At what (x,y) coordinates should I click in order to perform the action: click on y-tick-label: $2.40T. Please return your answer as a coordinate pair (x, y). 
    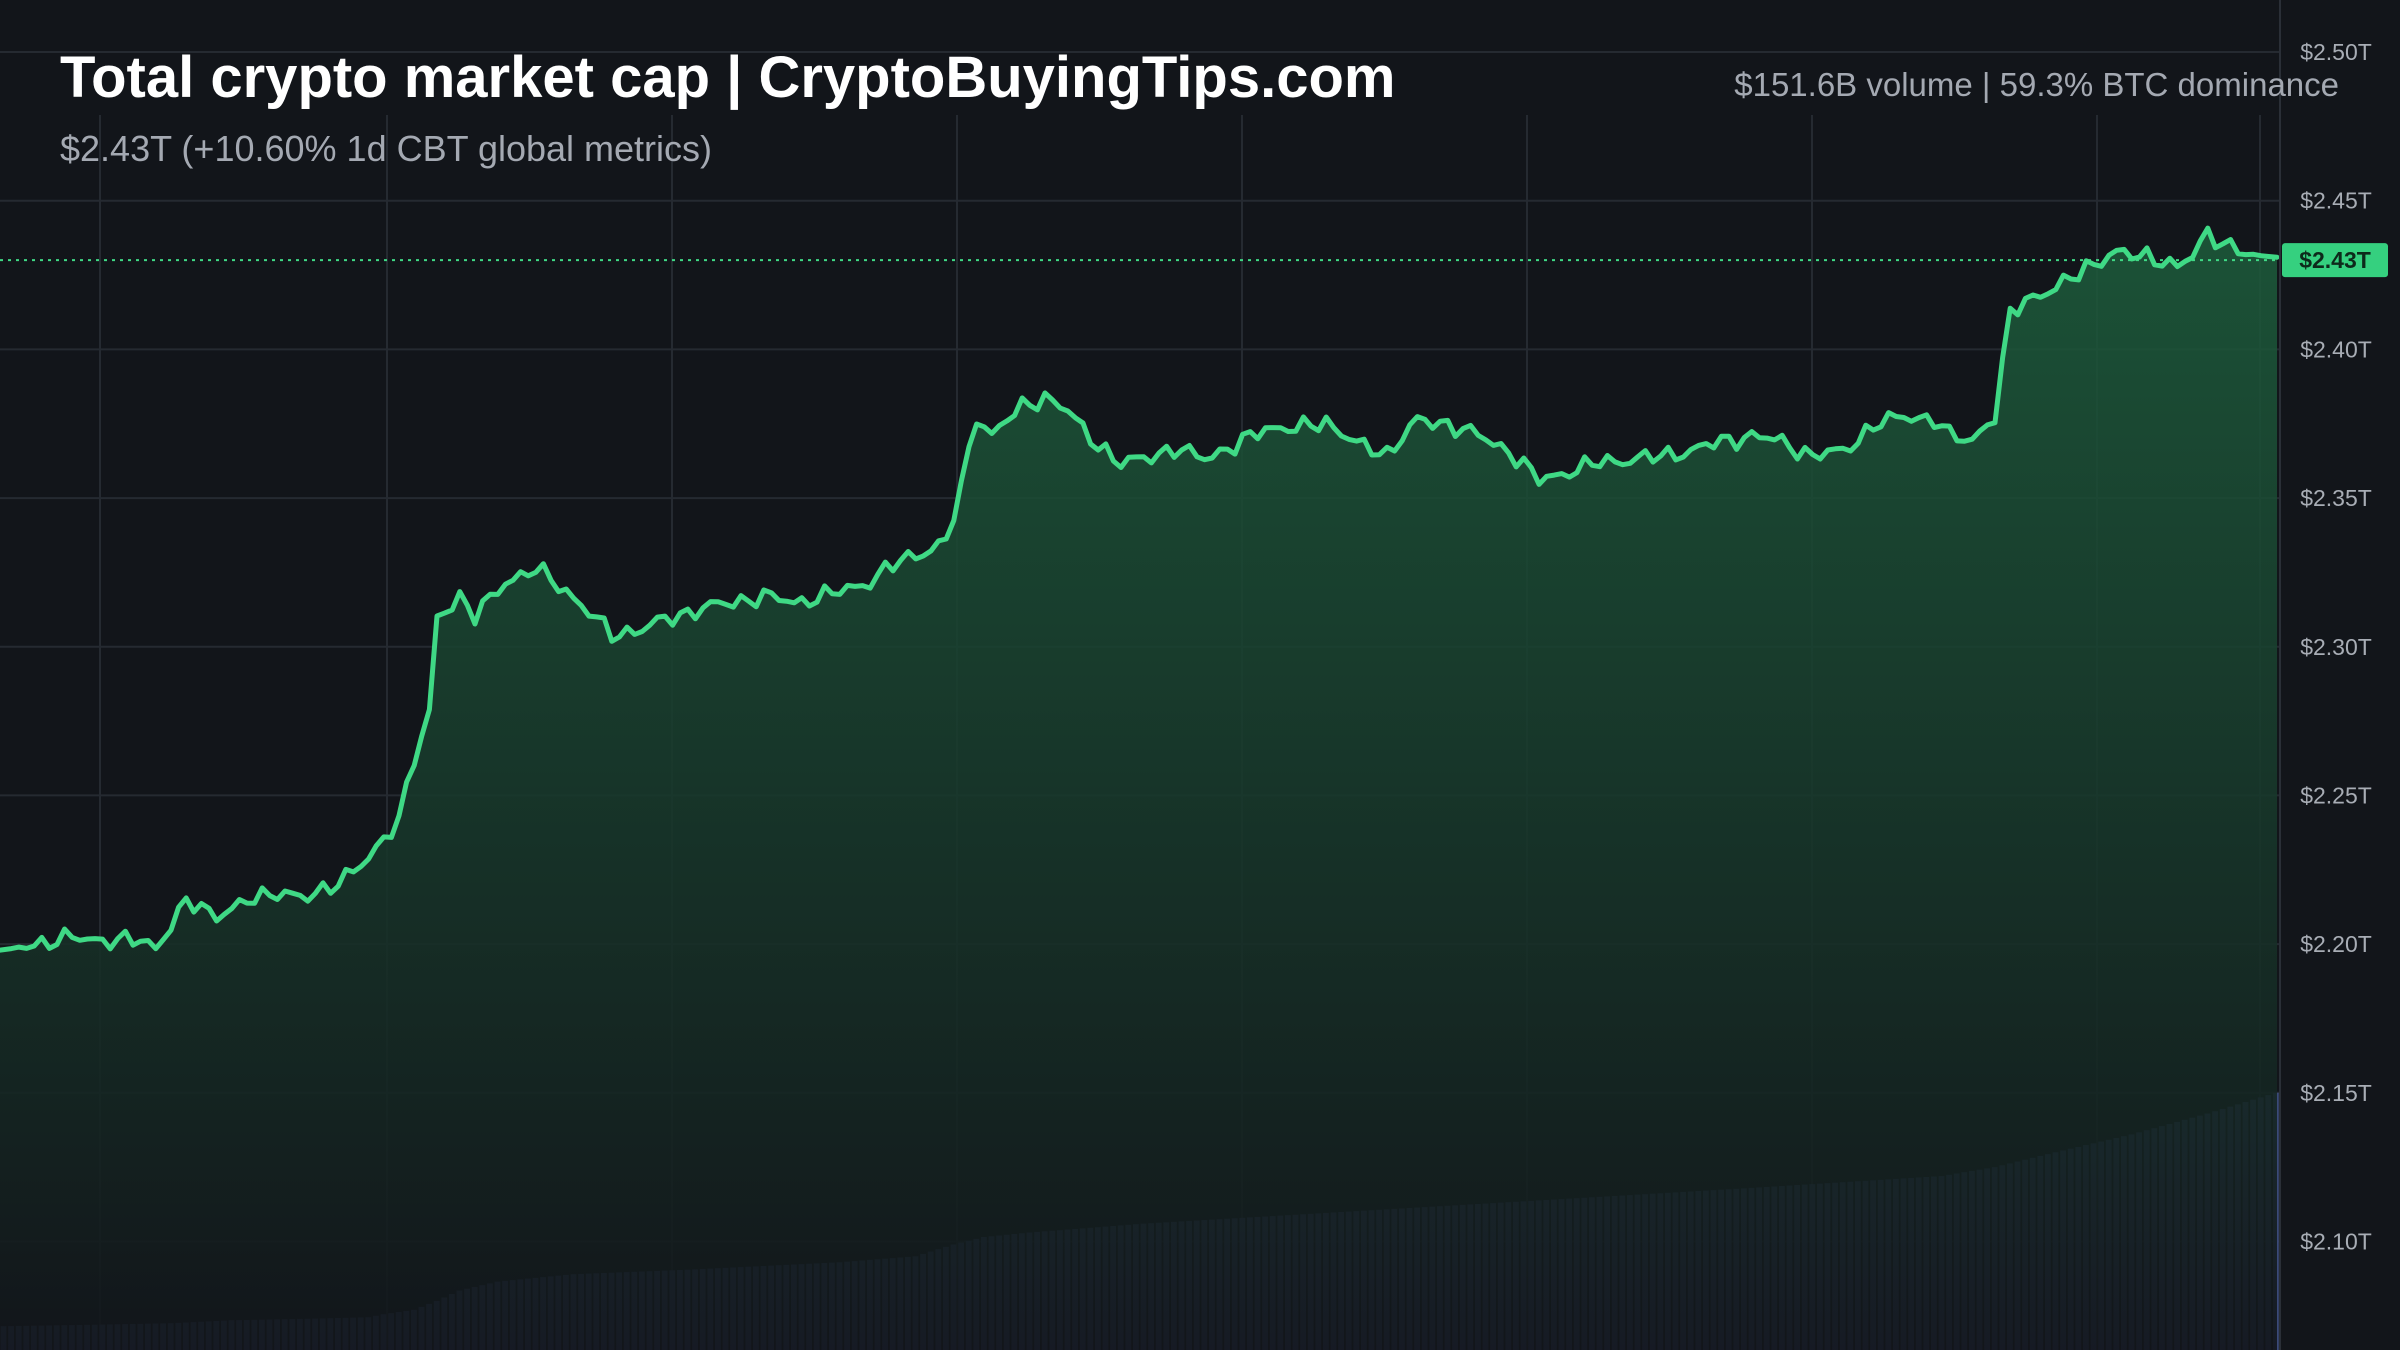
    Looking at the image, I should click on (2336, 349).